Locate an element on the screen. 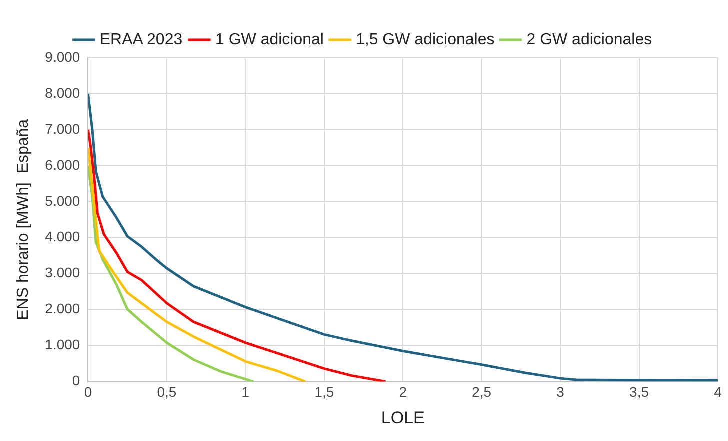  y-tick-label: 7.000 is located at coordinates (62, 128).